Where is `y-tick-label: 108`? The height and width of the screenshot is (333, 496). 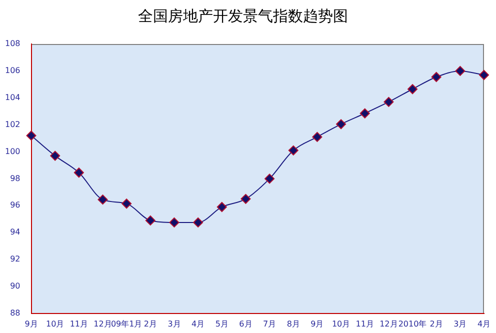
y-tick-label: 108 is located at coordinates (12, 43).